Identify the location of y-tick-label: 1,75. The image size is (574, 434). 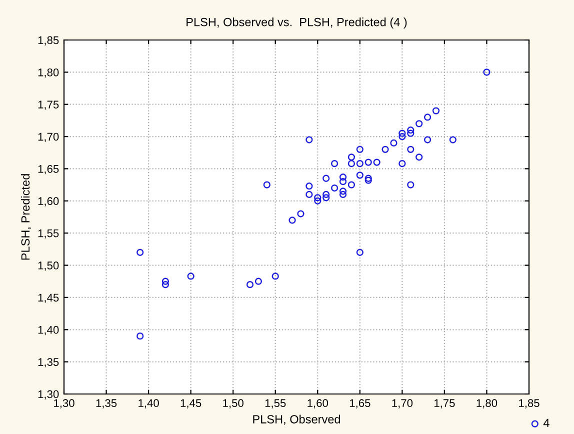
(48, 105).